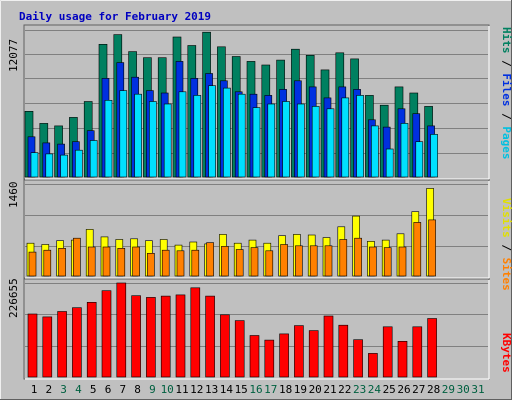  I want to click on legend-hits-files-pages: Hits / Files / Pages, so click(506, 93).